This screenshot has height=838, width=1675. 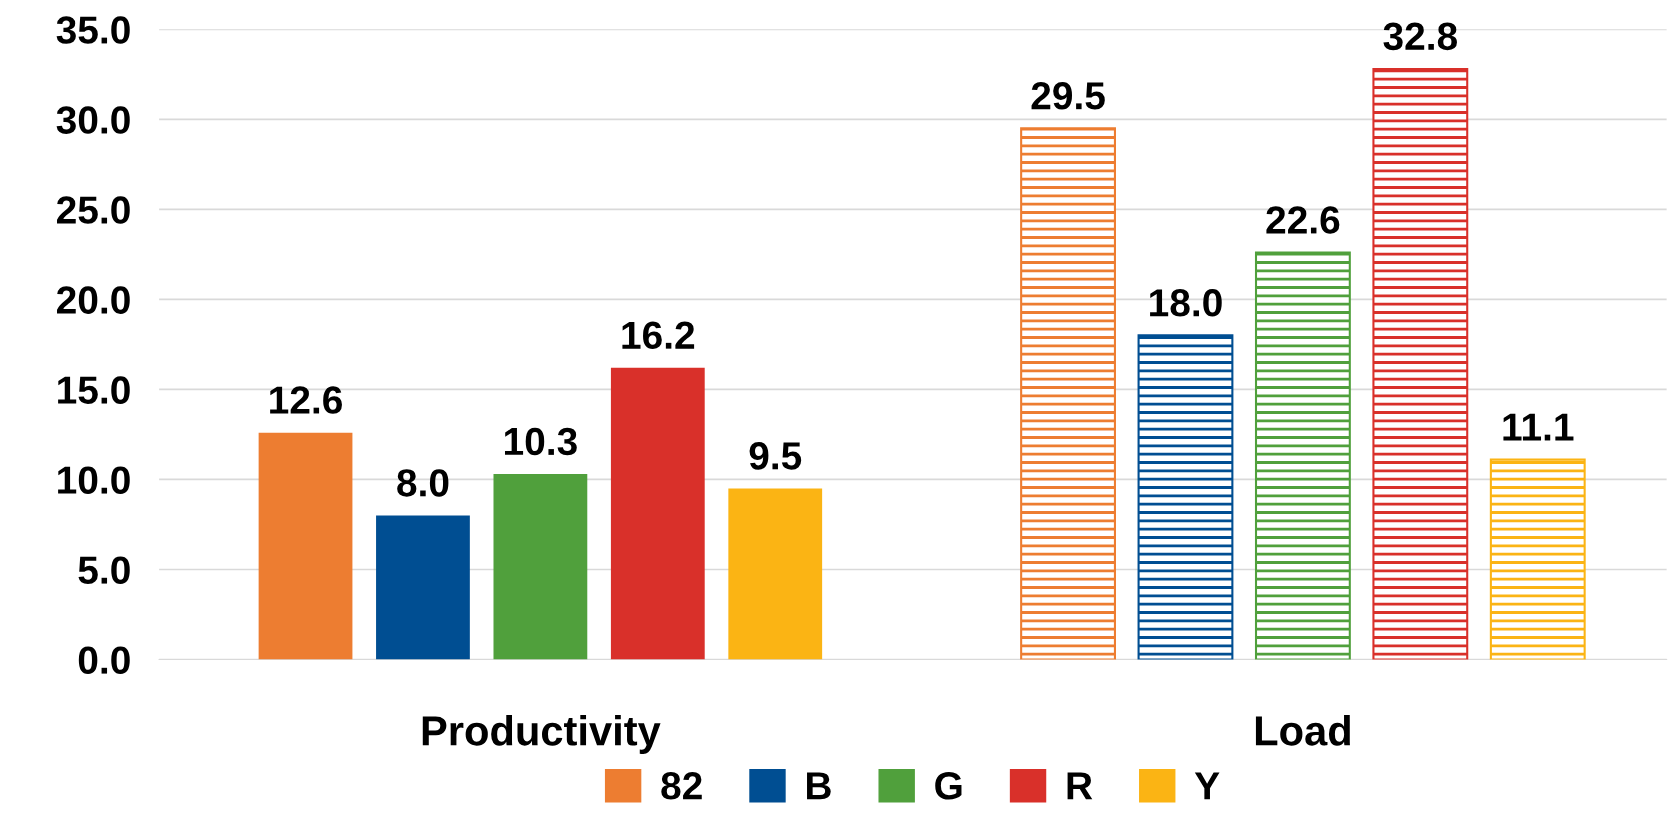 What do you see at coordinates (1080, 786) in the screenshot?
I see `legend-label: R` at bounding box center [1080, 786].